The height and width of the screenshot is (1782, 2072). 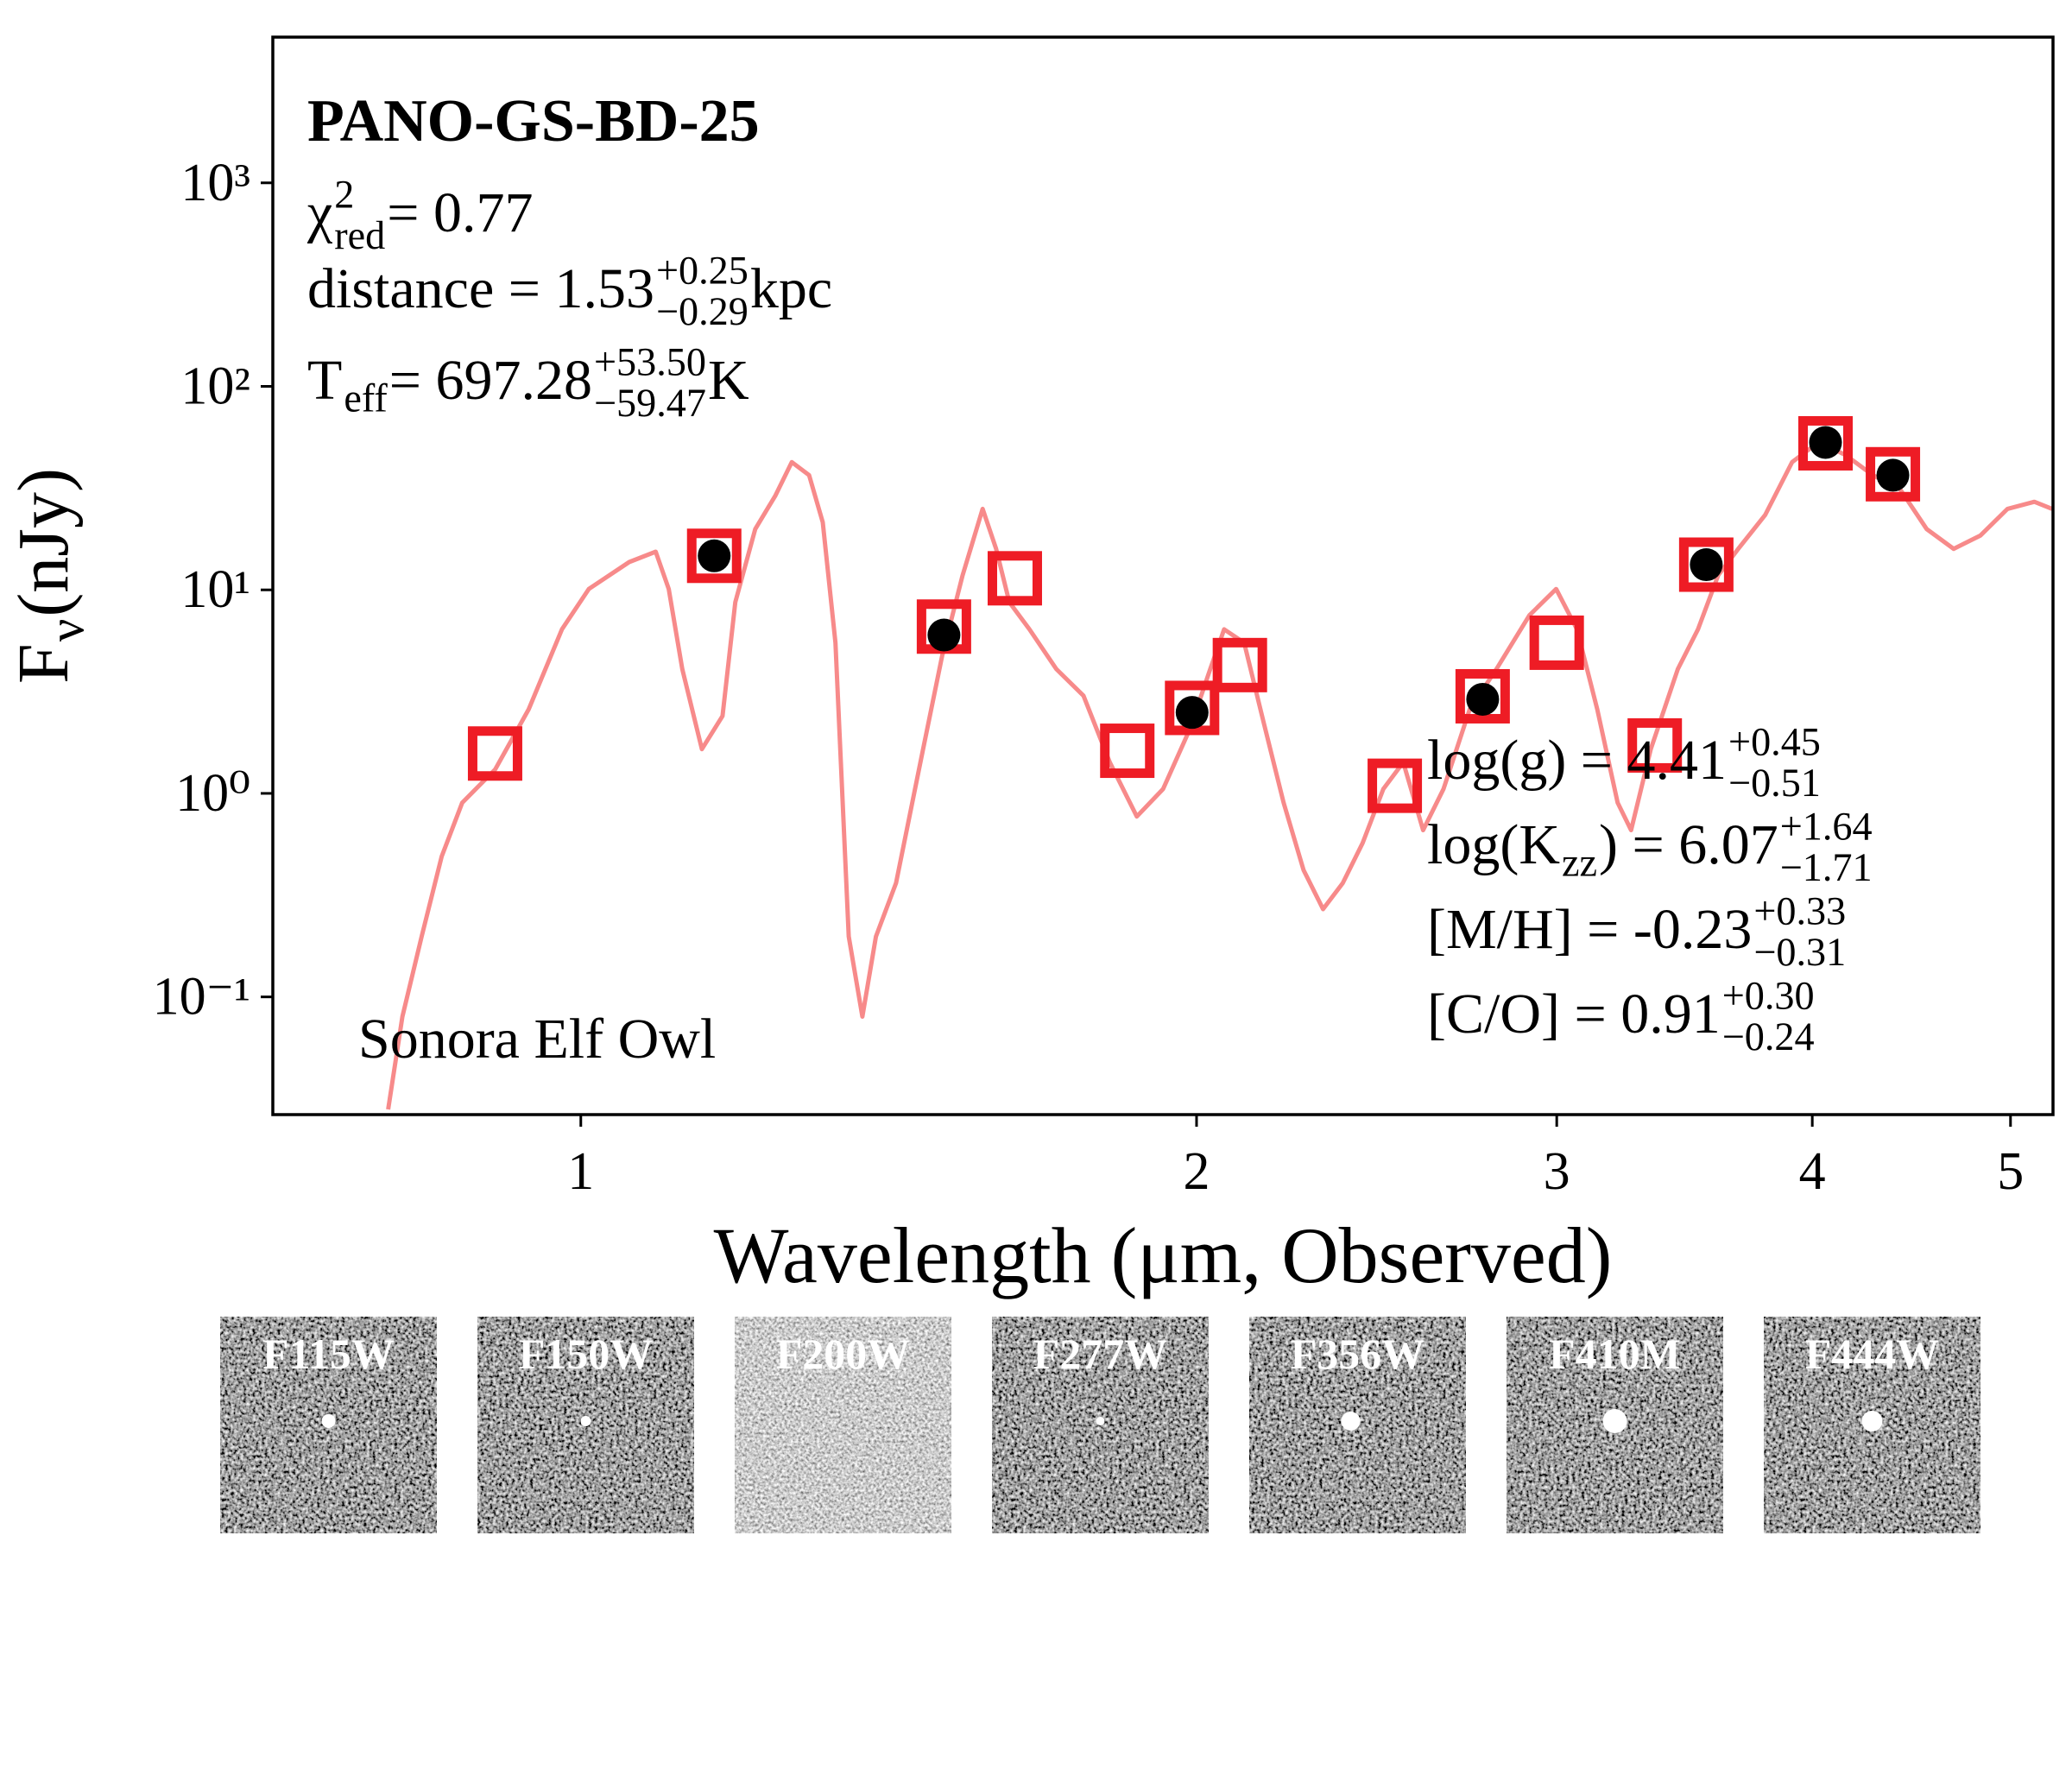 I want to click on text-part: = 697.28, so click(x=490, y=380).